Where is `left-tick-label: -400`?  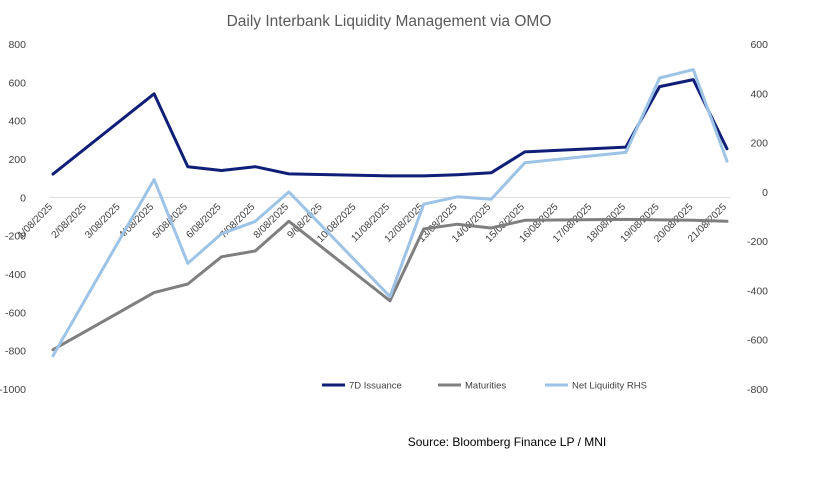 left-tick-label: -400 is located at coordinates (15, 275).